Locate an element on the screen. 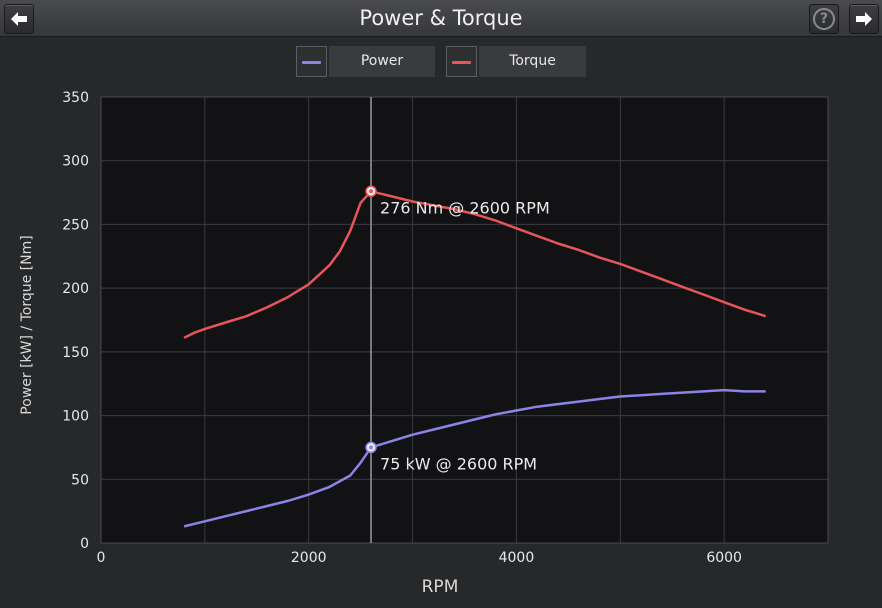  y-tick-label: 50 is located at coordinates (80, 480).